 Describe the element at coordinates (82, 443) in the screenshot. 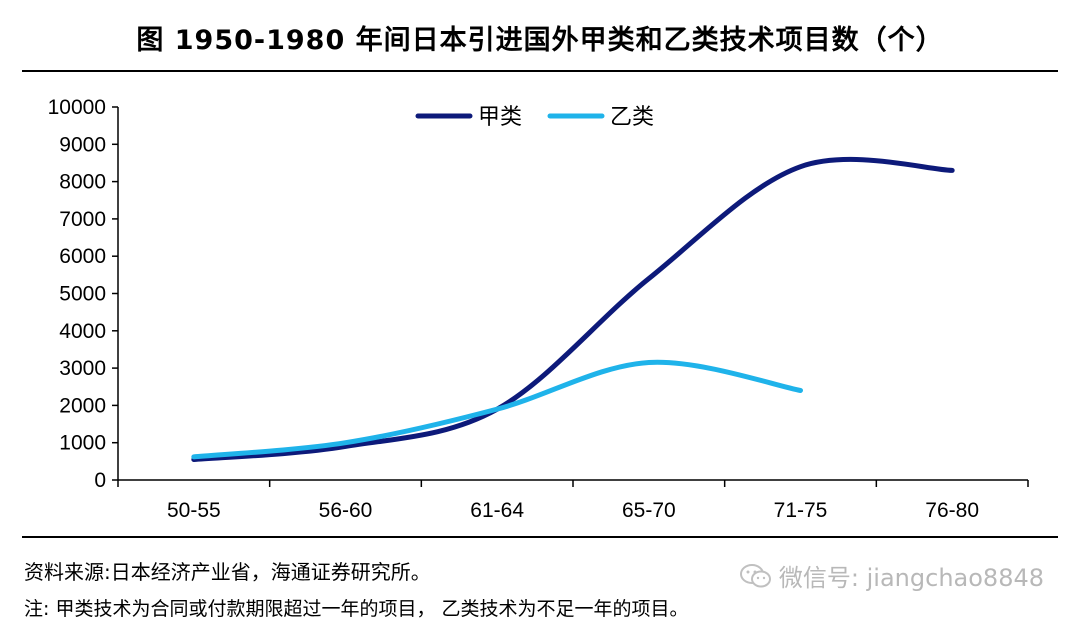

I see `y-tick-label: 1000` at that location.